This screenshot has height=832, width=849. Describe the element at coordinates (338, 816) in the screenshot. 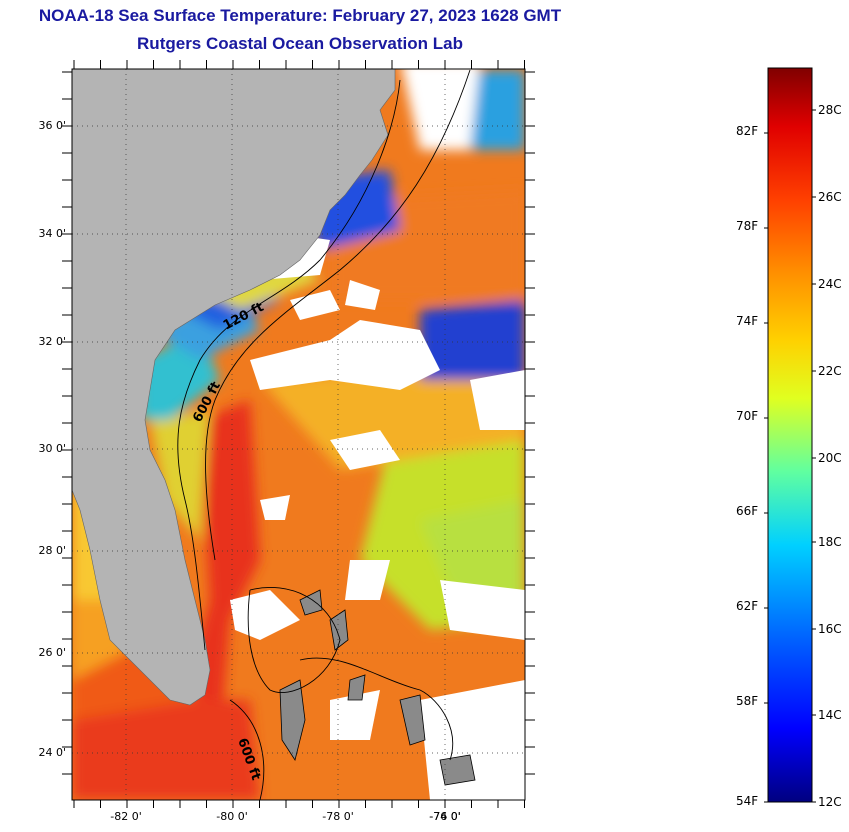

I see `lon-label-78: -78 0'` at that location.